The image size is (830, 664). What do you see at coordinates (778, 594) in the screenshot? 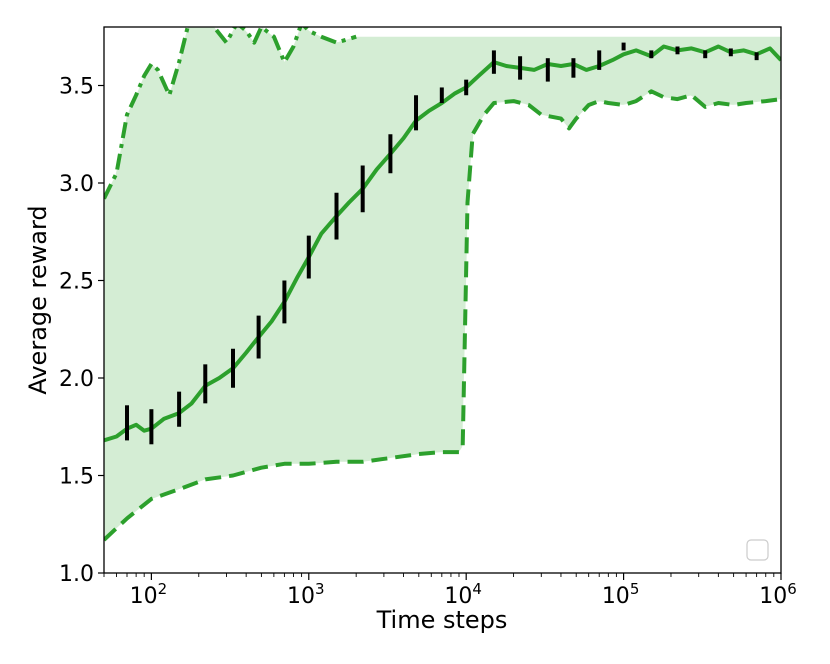
I see `x-tick-label: 10⁶` at bounding box center [778, 594].